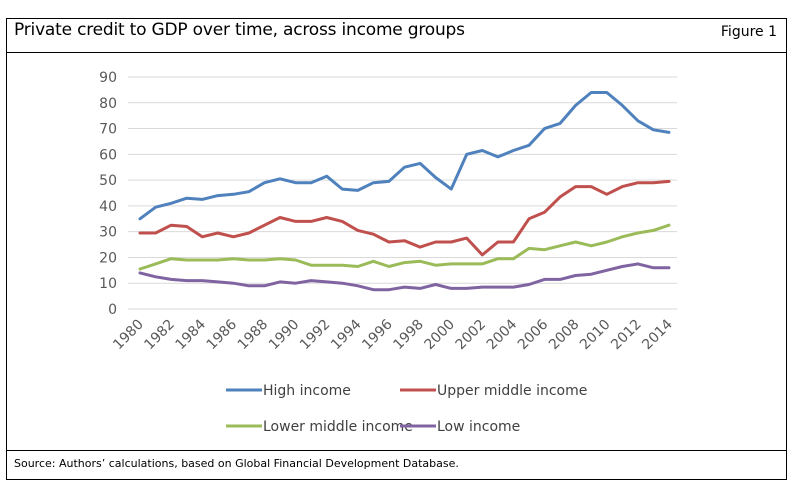 The height and width of the screenshot is (500, 793). What do you see at coordinates (748, 32) in the screenshot?
I see `figure-number: Figure 1` at bounding box center [748, 32].